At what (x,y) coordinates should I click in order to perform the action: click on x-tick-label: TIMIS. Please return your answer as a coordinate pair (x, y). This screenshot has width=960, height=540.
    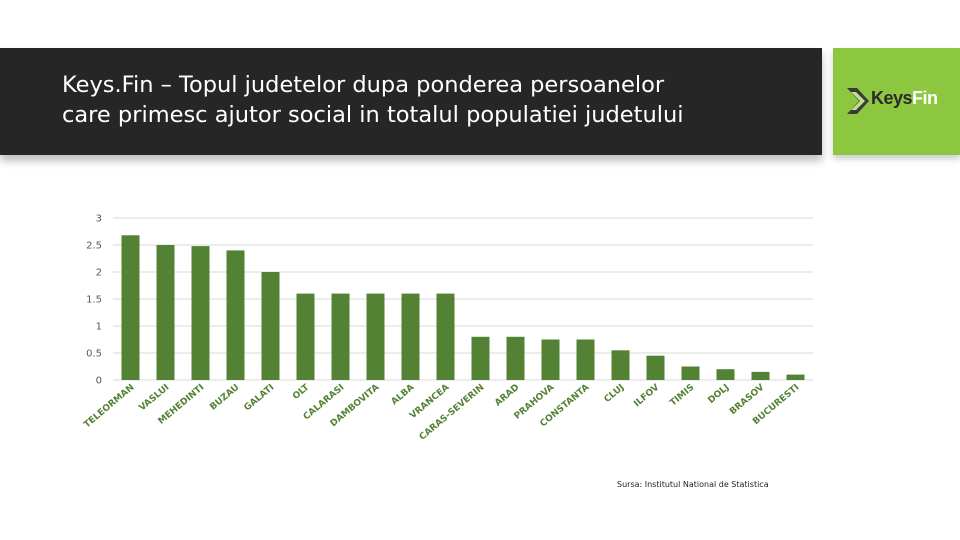
    Looking at the image, I should click on (682, 396).